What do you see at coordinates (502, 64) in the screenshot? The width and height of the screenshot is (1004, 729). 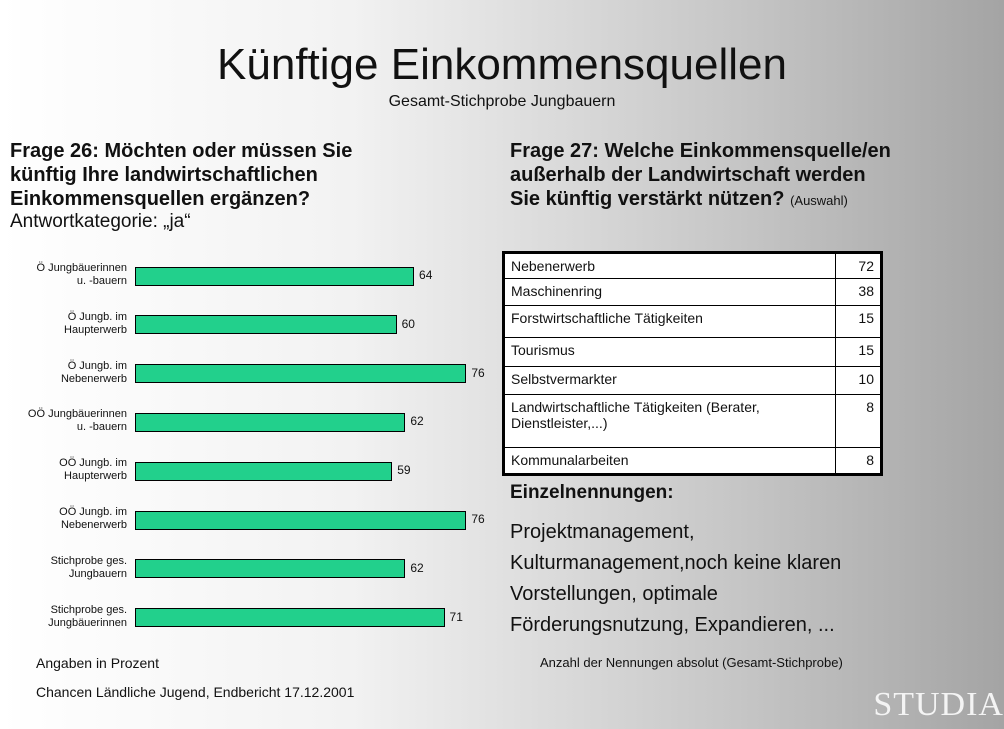 I see `title: Künftige Einkommensquellen` at bounding box center [502, 64].